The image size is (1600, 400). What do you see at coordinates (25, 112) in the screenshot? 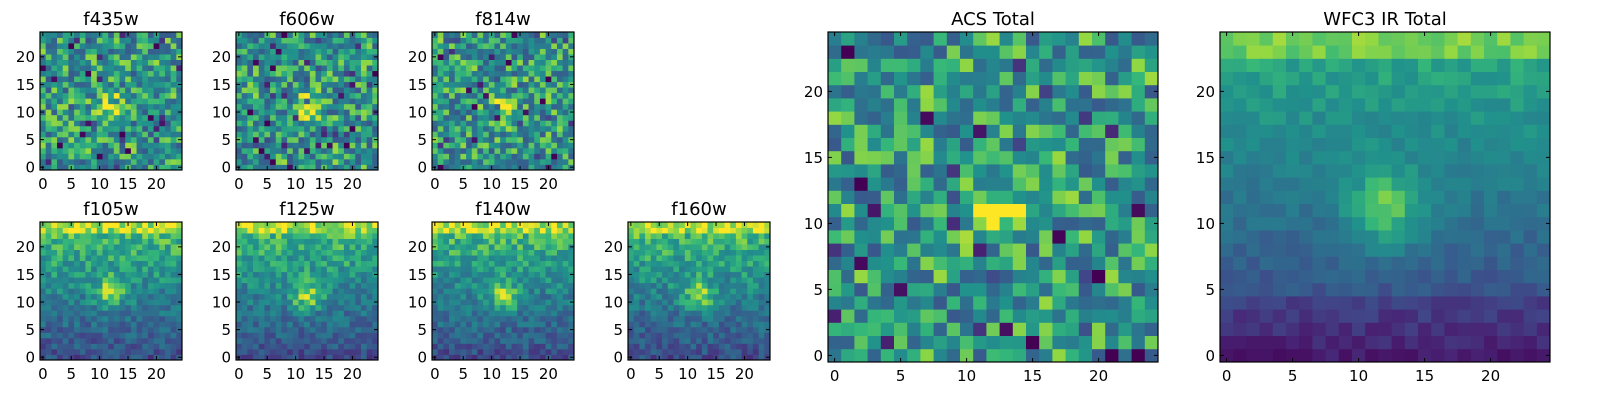
I see `y-tick-label: 10` at bounding box center [25, 112].